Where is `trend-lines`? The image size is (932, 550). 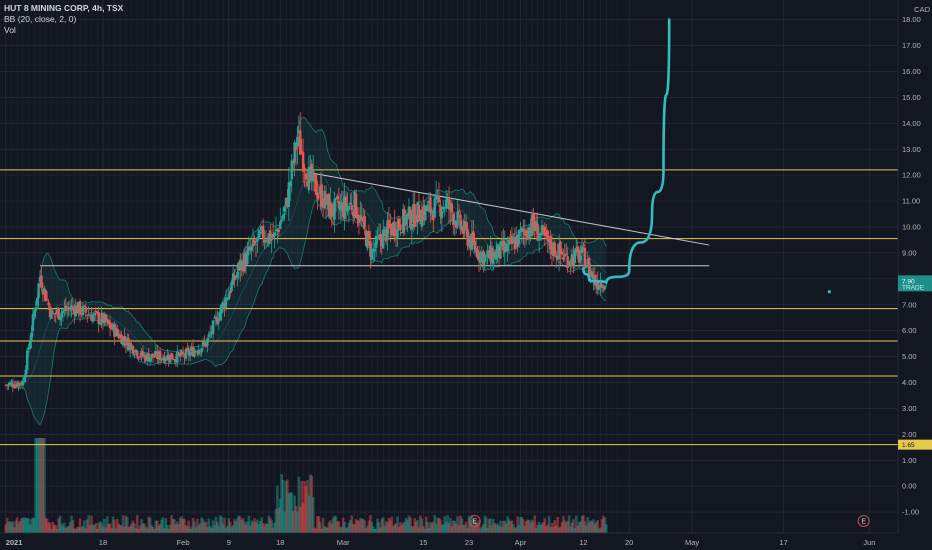
trend-lines is located at coordinates (375, 219).